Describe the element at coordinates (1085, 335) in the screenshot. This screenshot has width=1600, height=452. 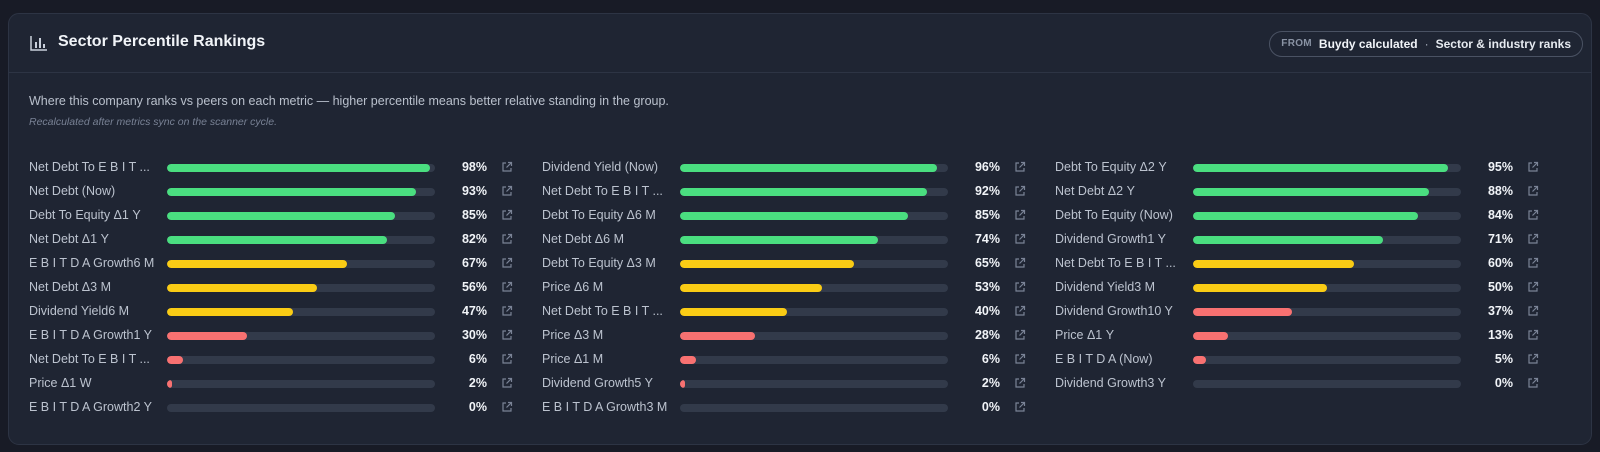
I see `metric-label: Price Δ1 Y` at that location.